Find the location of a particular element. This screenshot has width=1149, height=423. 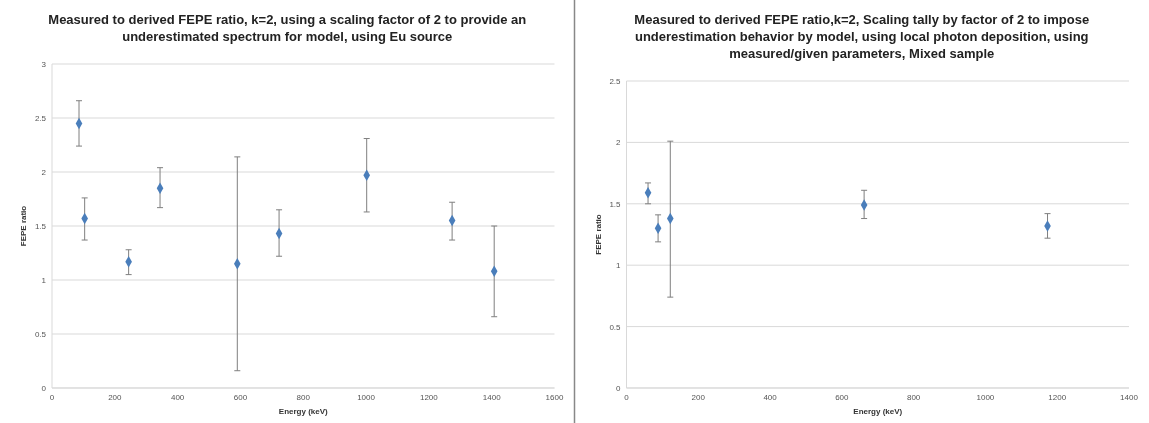

y-tick-label: 3 is located at coordinates (44, 64).